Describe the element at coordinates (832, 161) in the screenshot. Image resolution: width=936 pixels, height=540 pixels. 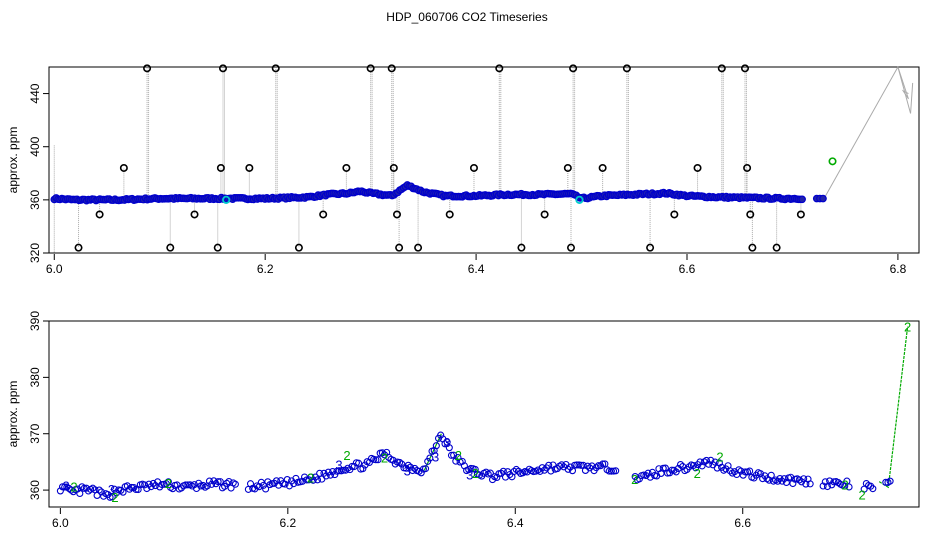
I see `special-point` at that location.